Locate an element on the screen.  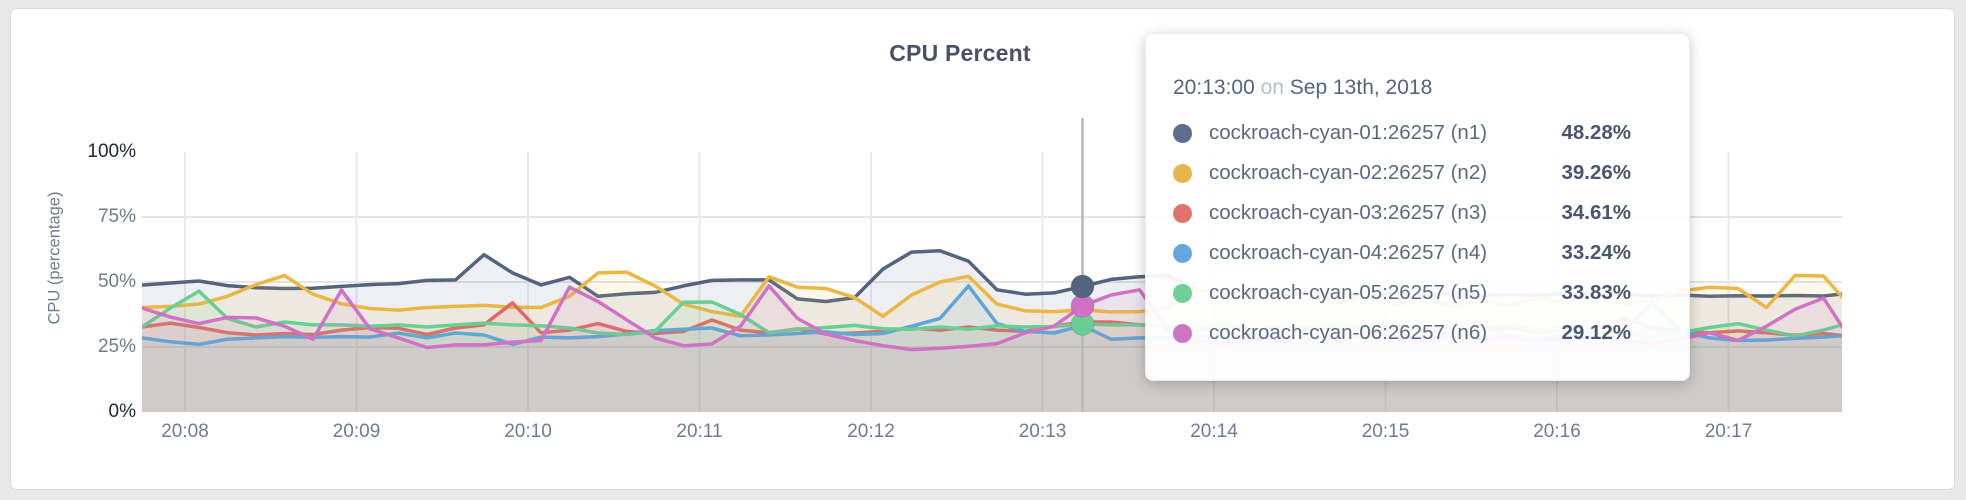
tooltip-series-label: cockroach-cyan-04:26257 (n4) is located at coordinates (1348, 252).